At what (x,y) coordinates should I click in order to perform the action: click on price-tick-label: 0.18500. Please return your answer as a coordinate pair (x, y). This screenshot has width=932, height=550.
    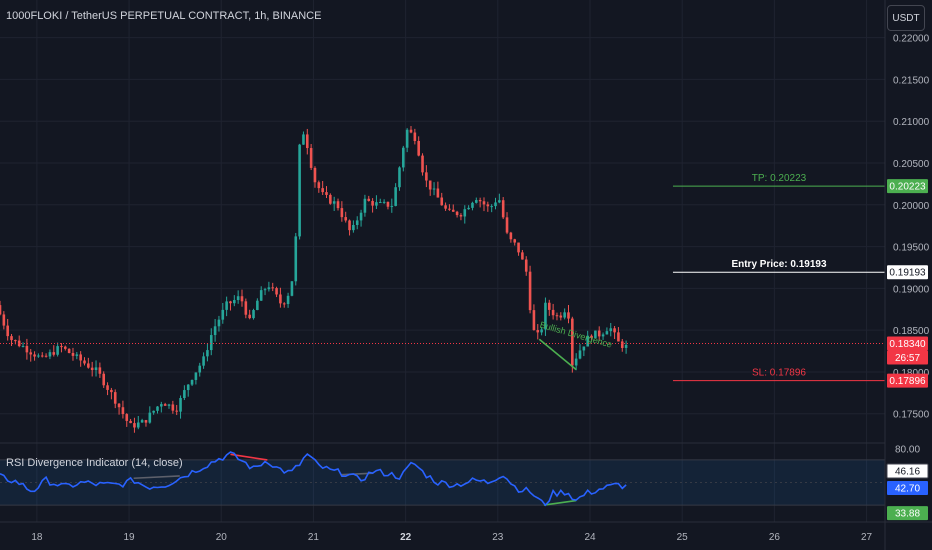
    Looking at the image, I should click on (911, 331).